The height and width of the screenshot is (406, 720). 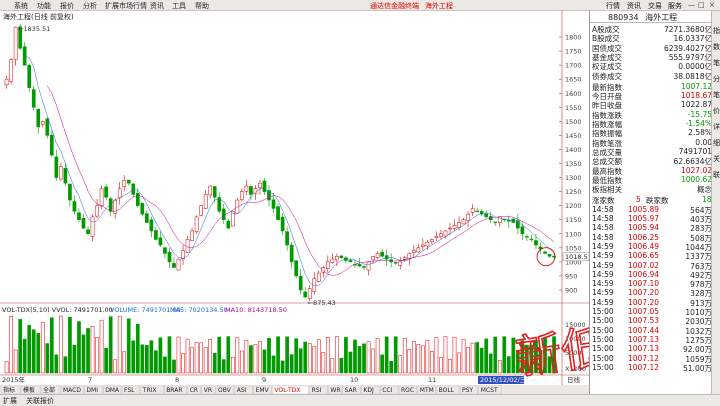 What do you see at coordinates (407, 390) in the screenshot?
I see `indicator-tab: ROC` at bounding box center [407, 390].